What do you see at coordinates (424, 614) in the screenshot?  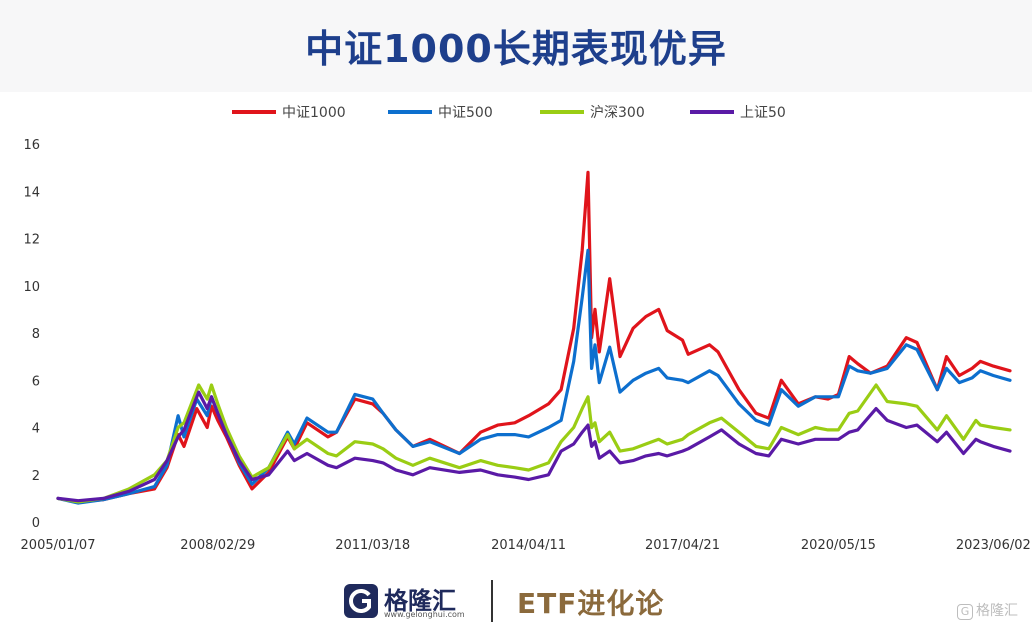 I see `logo-url: www.gelonghui.com` at bounding box center [424, 614].